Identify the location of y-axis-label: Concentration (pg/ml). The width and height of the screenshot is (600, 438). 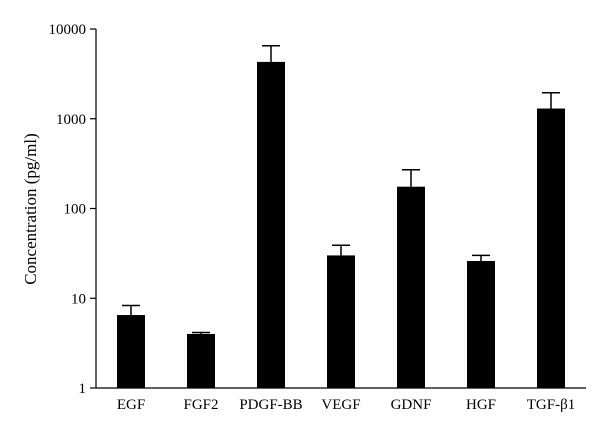
(30, 209).